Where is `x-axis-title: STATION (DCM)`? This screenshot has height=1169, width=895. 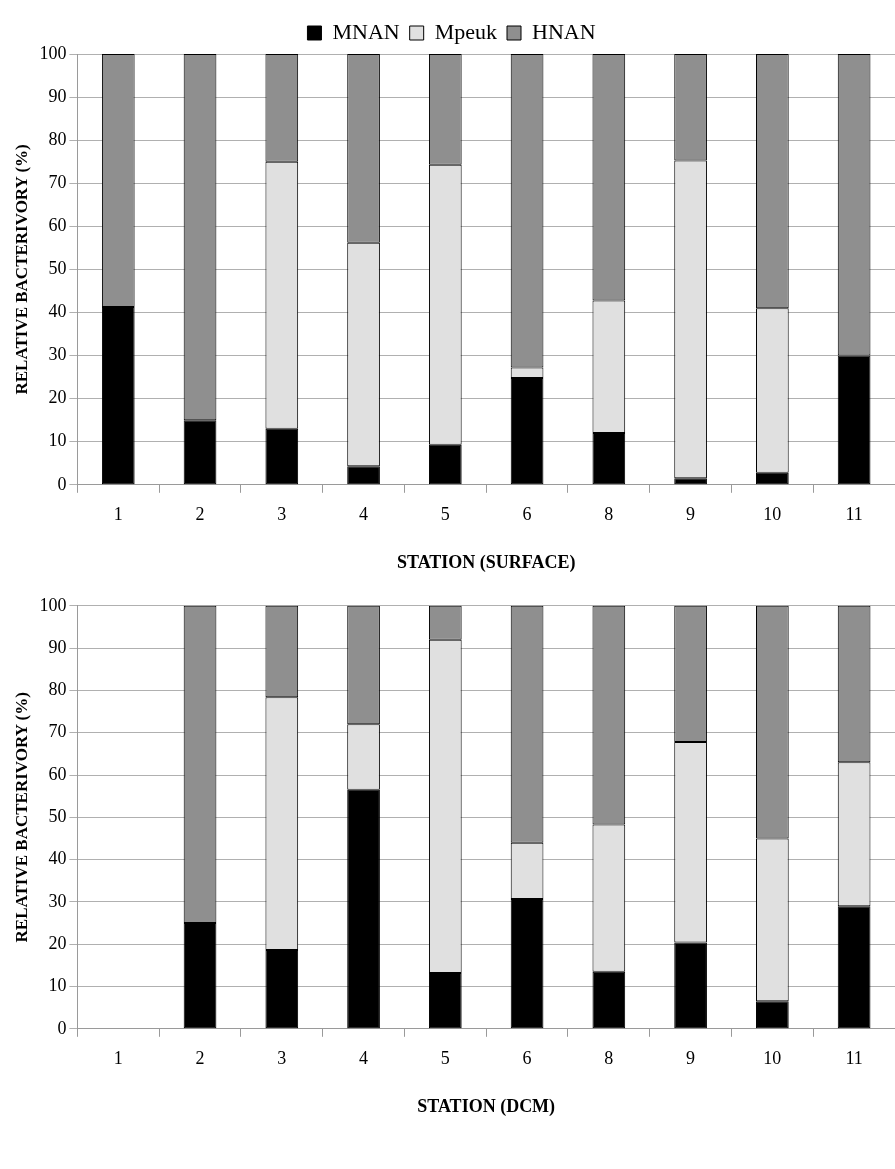 x-axis-title: STATION (DCM) is located at coordinates (486, 1106).